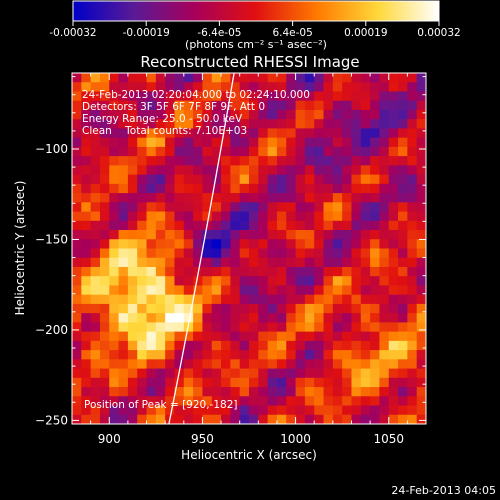 Image resolution: width=500 pixels, height=500 pixels. I want to click on chart-title: Reconstructed RHESSI Image, so click(249, 62).